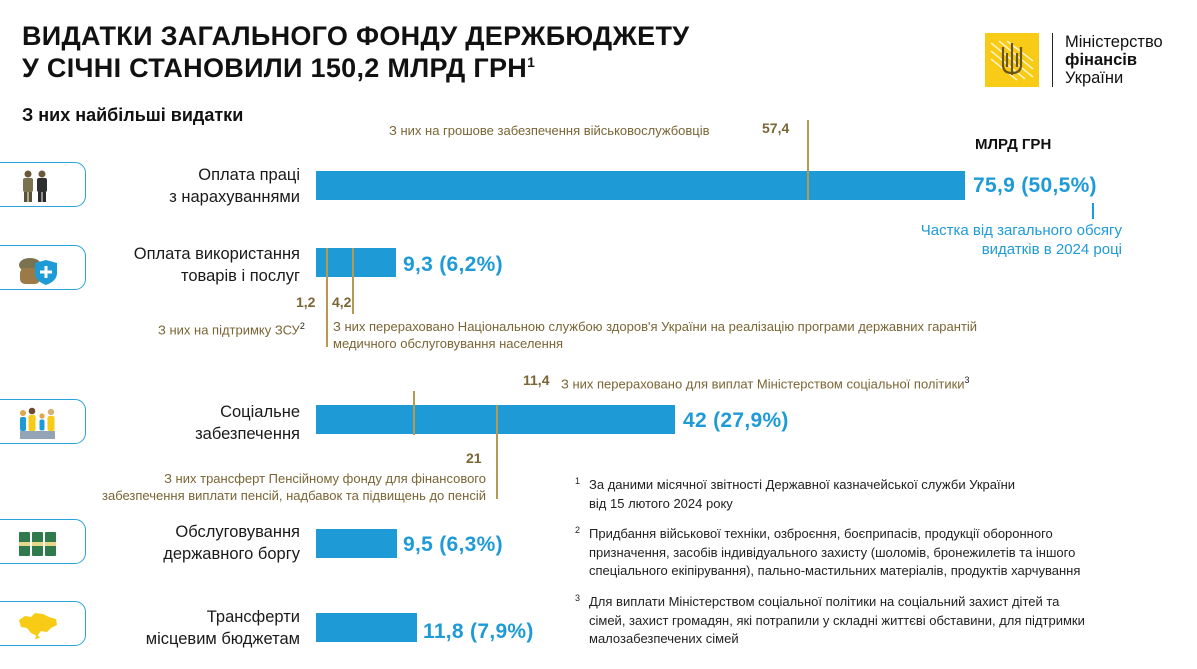 The height and width of the screenshot is (669, 1197). I want to click on annotation-text-army-support: З них на підтримку ЗСУ2, so click(231, 328).